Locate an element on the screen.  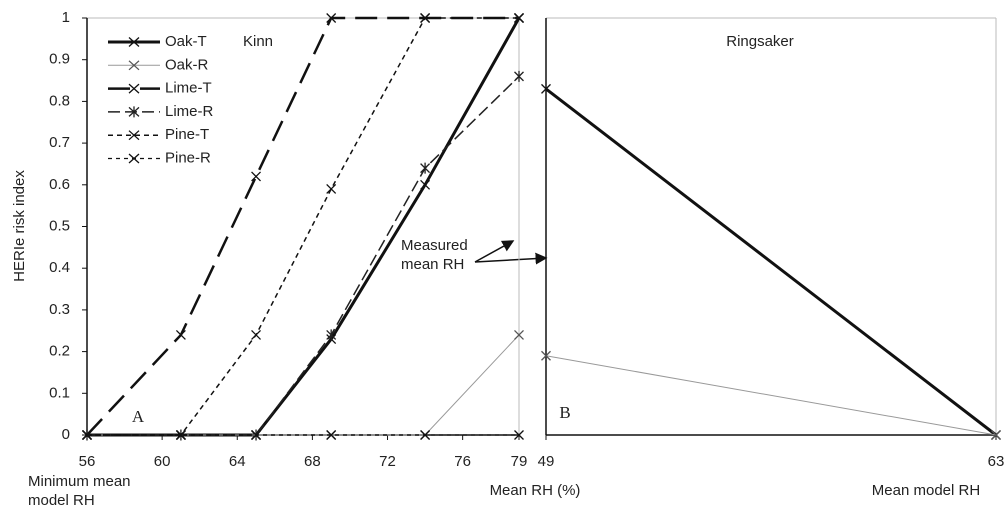
y-tick-label: 0.1 is located at coordinates (59, 392).